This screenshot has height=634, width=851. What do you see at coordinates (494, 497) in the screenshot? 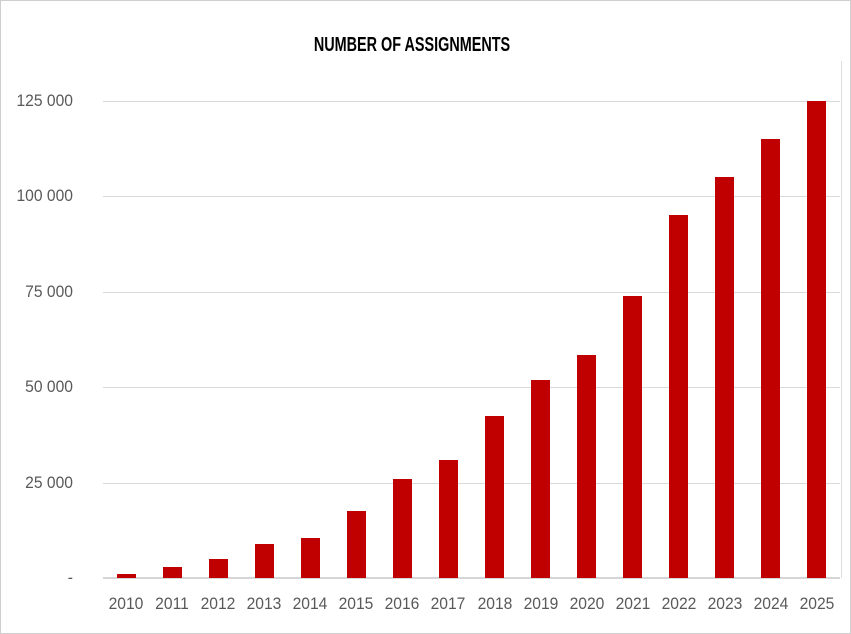
I see `bar-2018` at bounding box center [494, 497].